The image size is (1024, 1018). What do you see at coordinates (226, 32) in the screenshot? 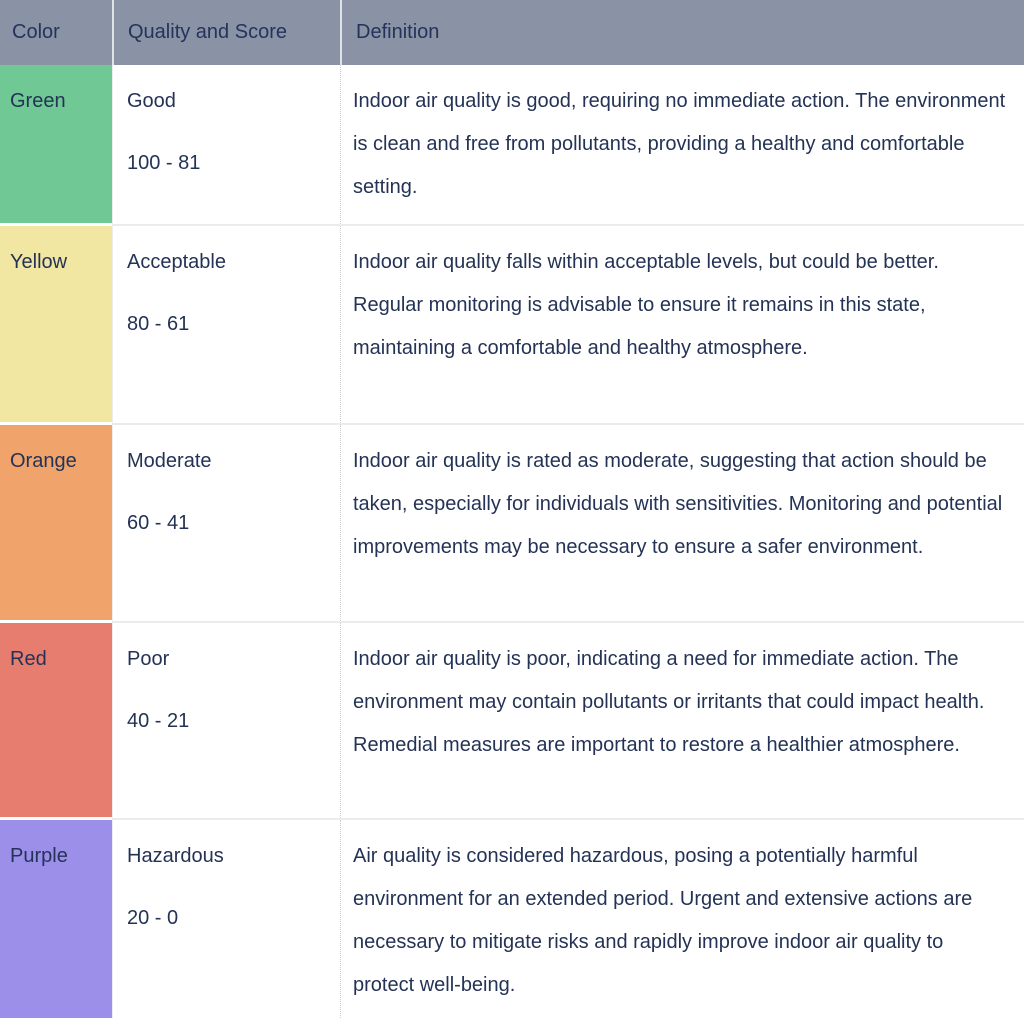
I see `header-quality-and-score: Quality and Score` at bounding box center [226, 32].